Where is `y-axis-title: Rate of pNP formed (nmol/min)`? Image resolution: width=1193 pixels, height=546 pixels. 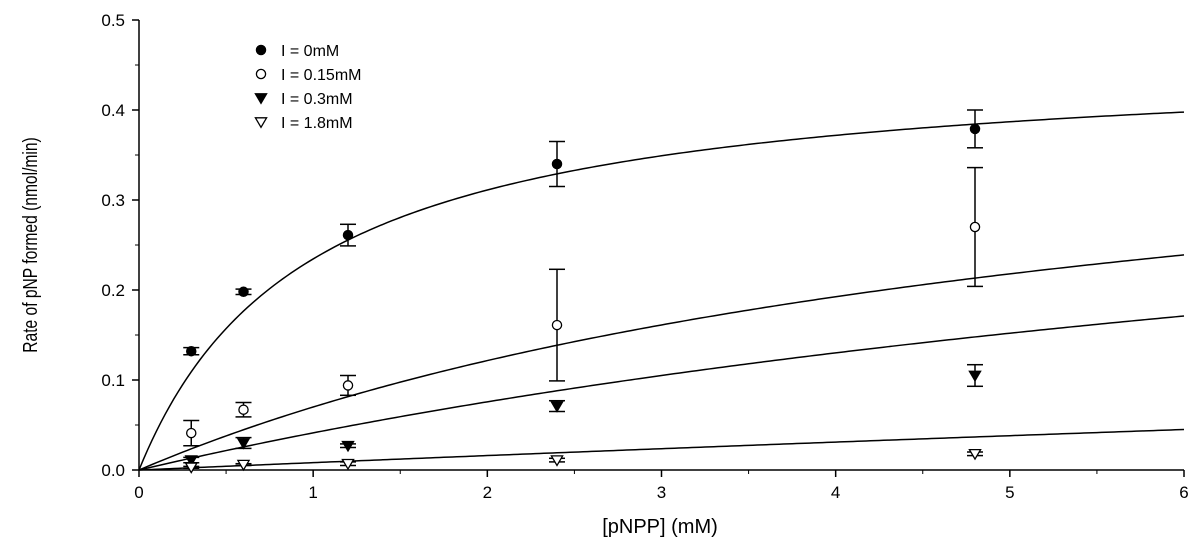 y-axis-title: Rate of pNP formed (nmol/min) is located at coordinates (30, 244).